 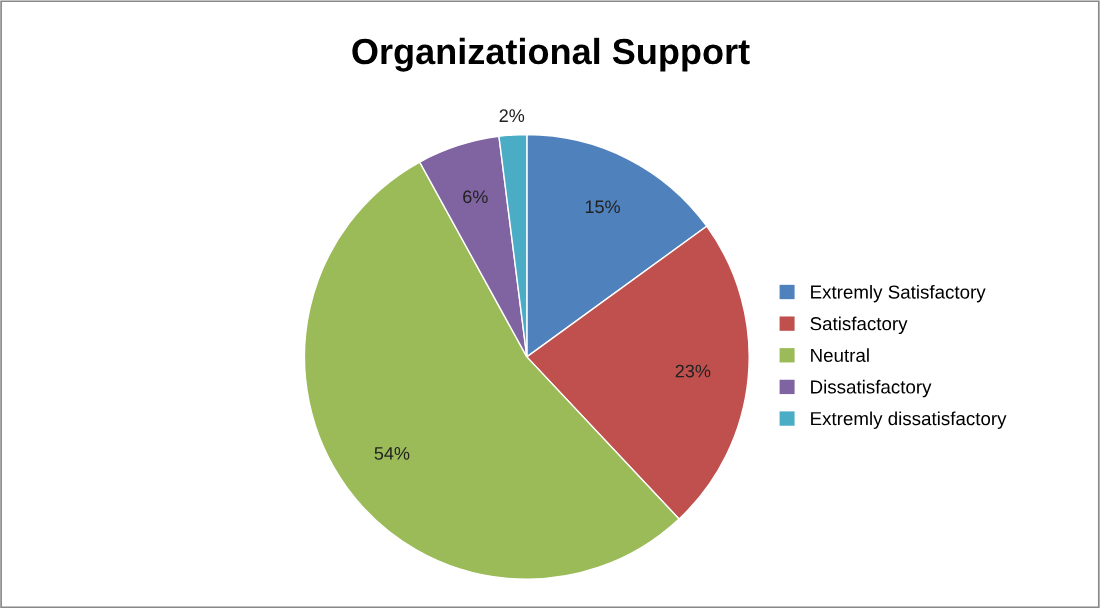 What do you see at coordinates (475, 197) in the screenshot?
I see `data-label: 6%` at bounding box center [475, 197].